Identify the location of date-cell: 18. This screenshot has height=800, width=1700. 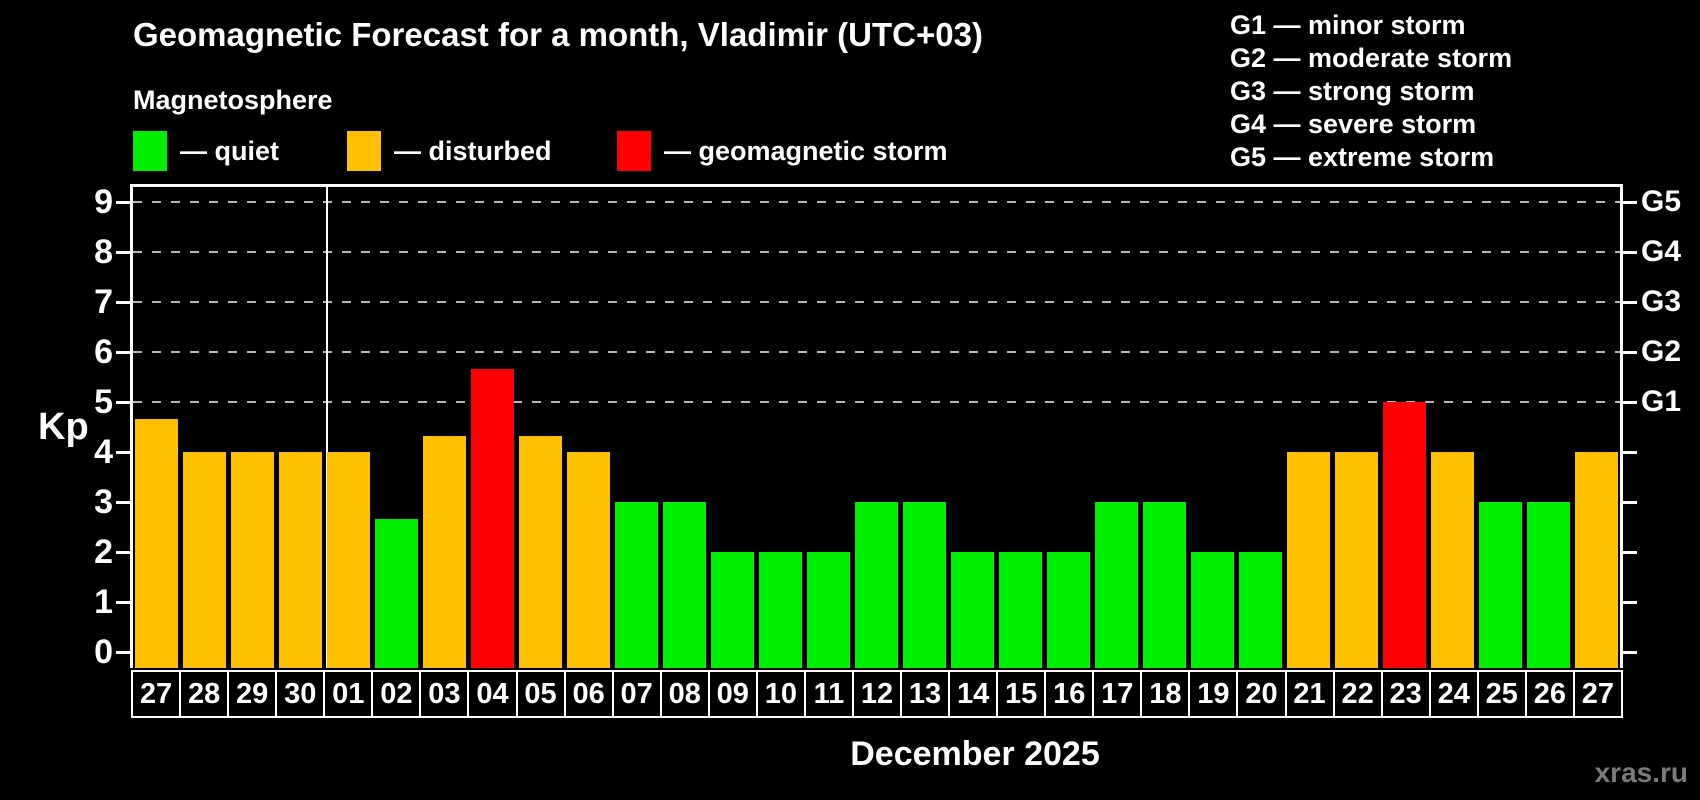
(1165, 694).